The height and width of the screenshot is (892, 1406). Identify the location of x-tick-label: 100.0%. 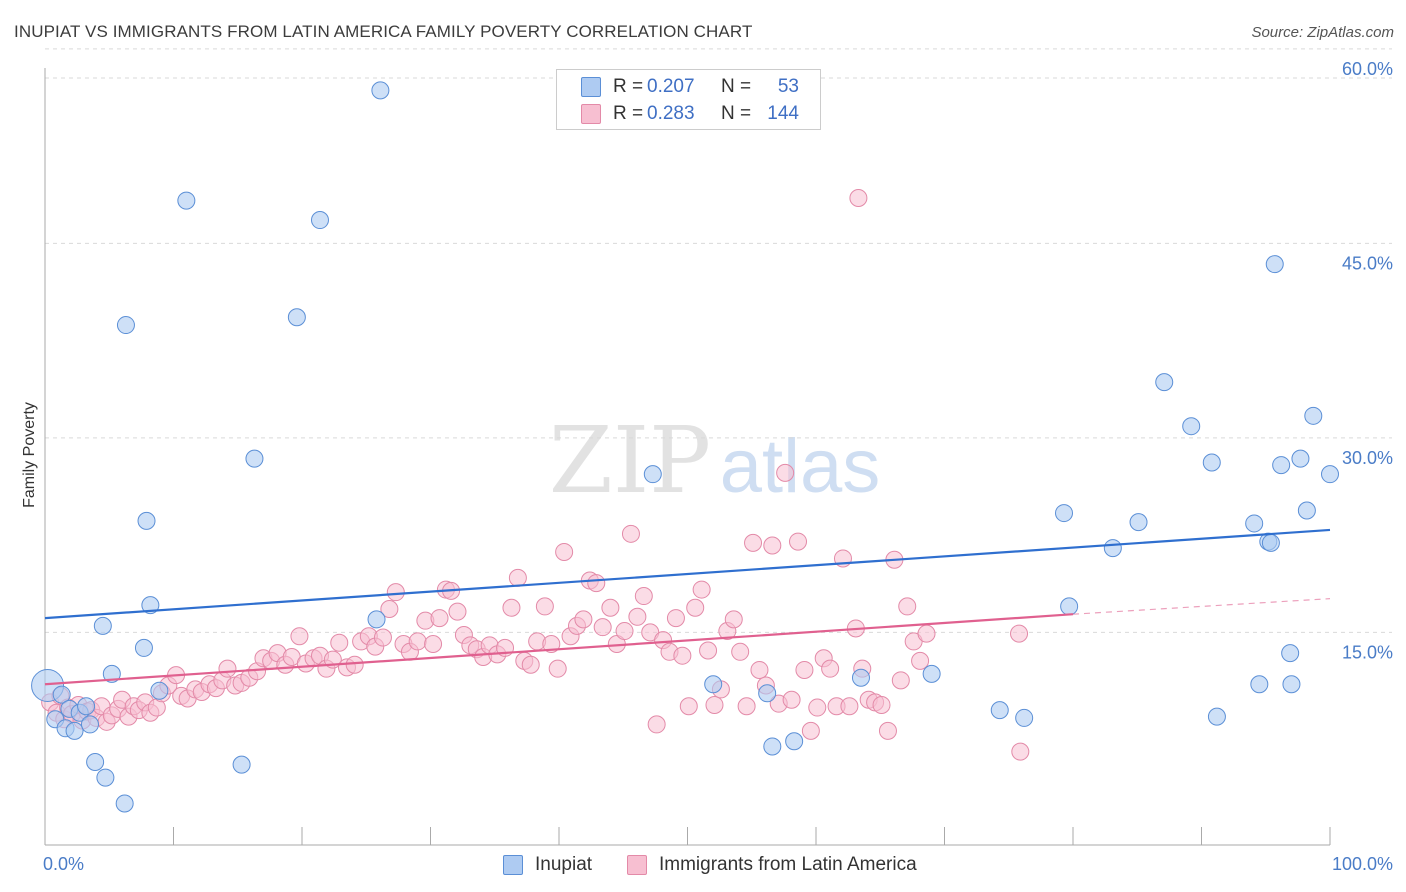
(1362, 864).